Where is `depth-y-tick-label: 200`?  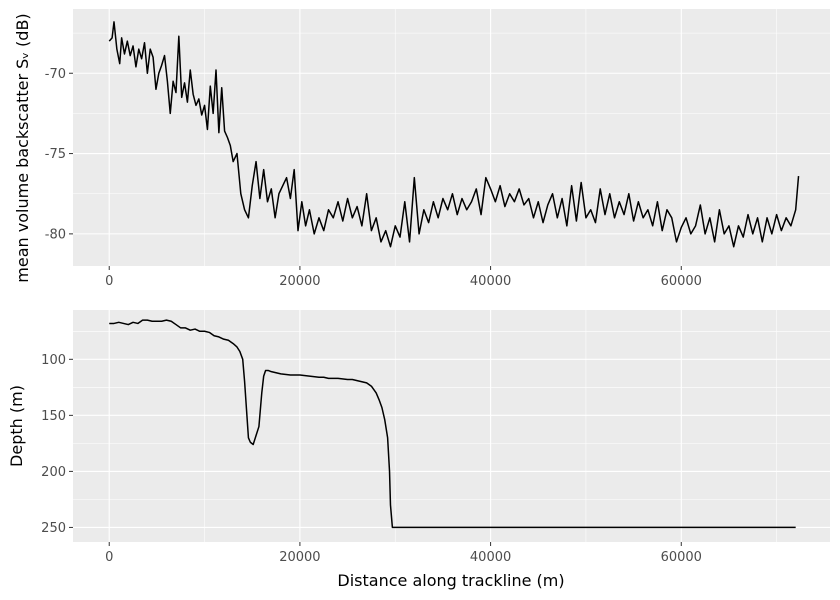 depth-y-tick-label: 200 is located at coordinates (53, 472).